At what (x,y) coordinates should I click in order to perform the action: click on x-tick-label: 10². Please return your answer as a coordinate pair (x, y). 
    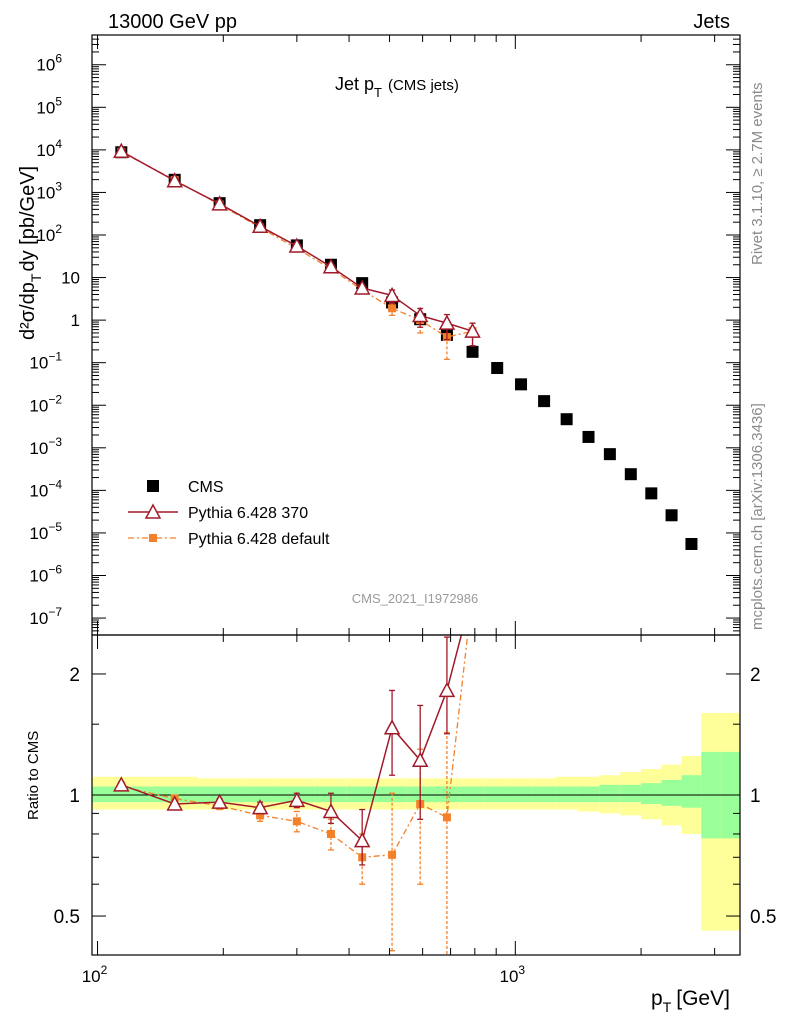
    Looking at the image, I should click on (95, 974).